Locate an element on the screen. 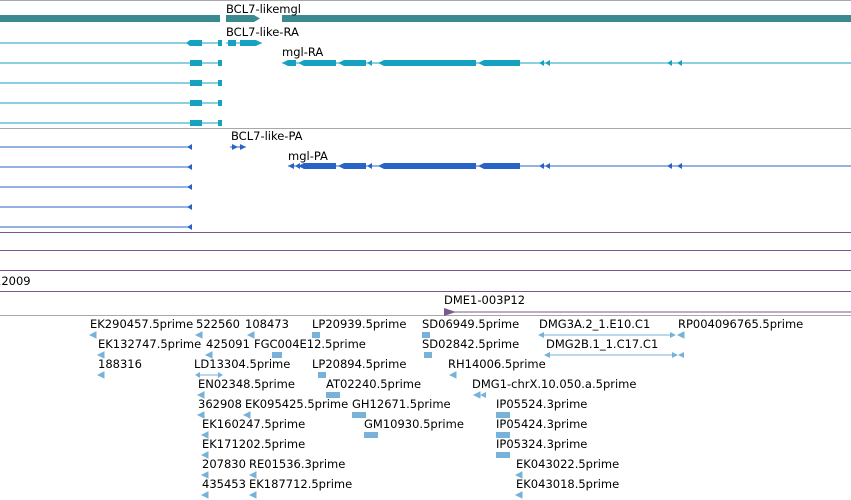 The width and height of the screenshot is (851, 500). est-label: RH14006.5prime is located at coordinates (497, 364).